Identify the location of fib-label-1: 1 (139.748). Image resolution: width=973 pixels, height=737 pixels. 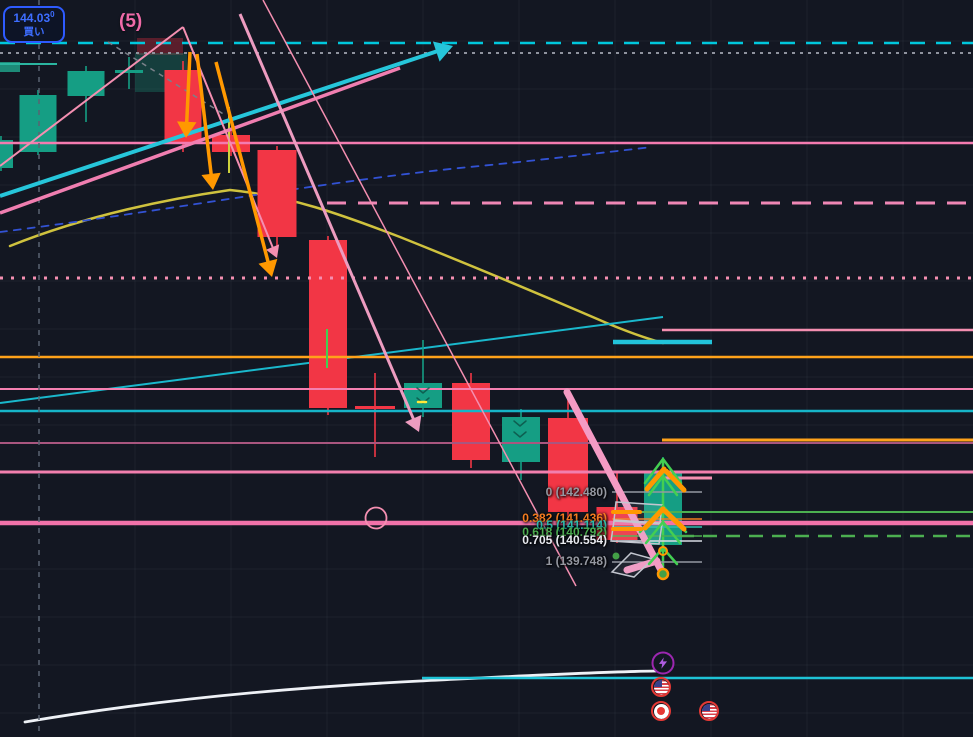
(576, 561).